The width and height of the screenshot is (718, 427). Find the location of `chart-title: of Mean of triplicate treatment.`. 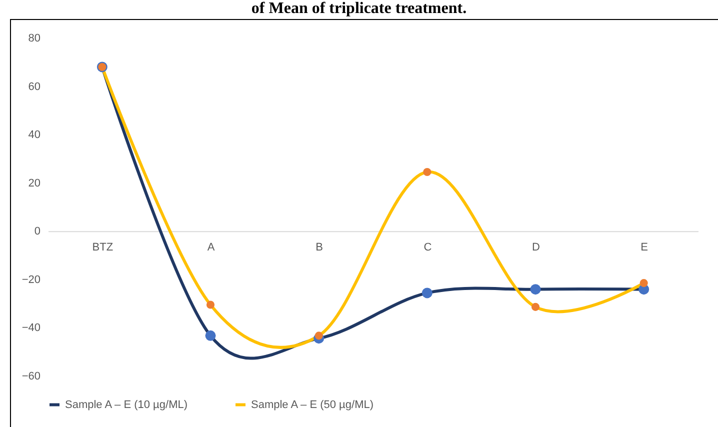

chart-title: of Mean of triplicate treatment. is located at coordinates (359, 9).